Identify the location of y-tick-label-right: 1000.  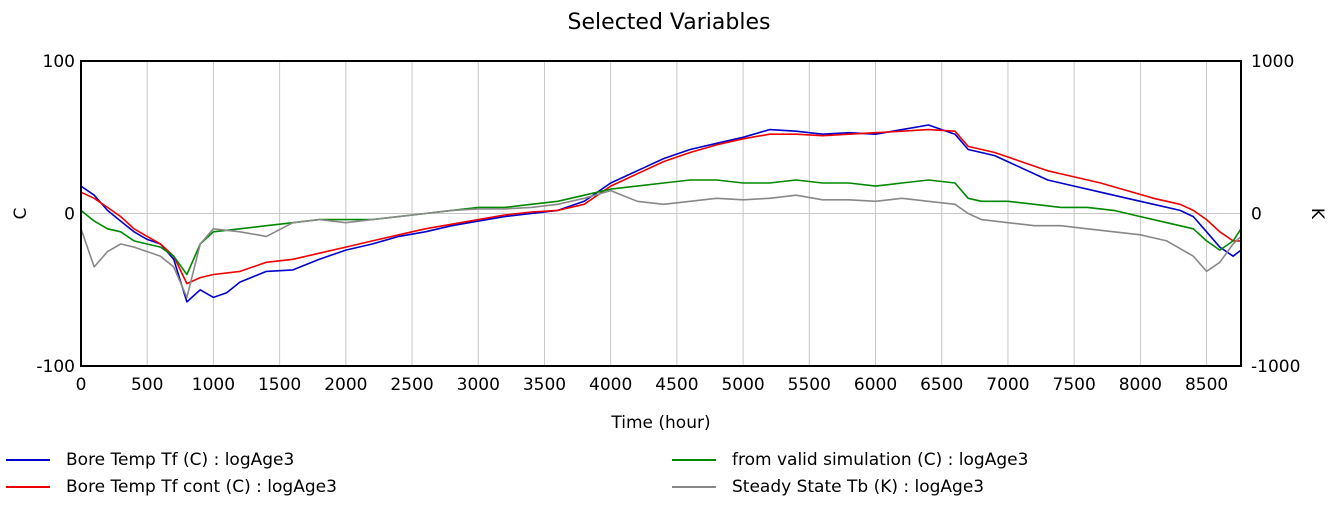
(1272, 62).